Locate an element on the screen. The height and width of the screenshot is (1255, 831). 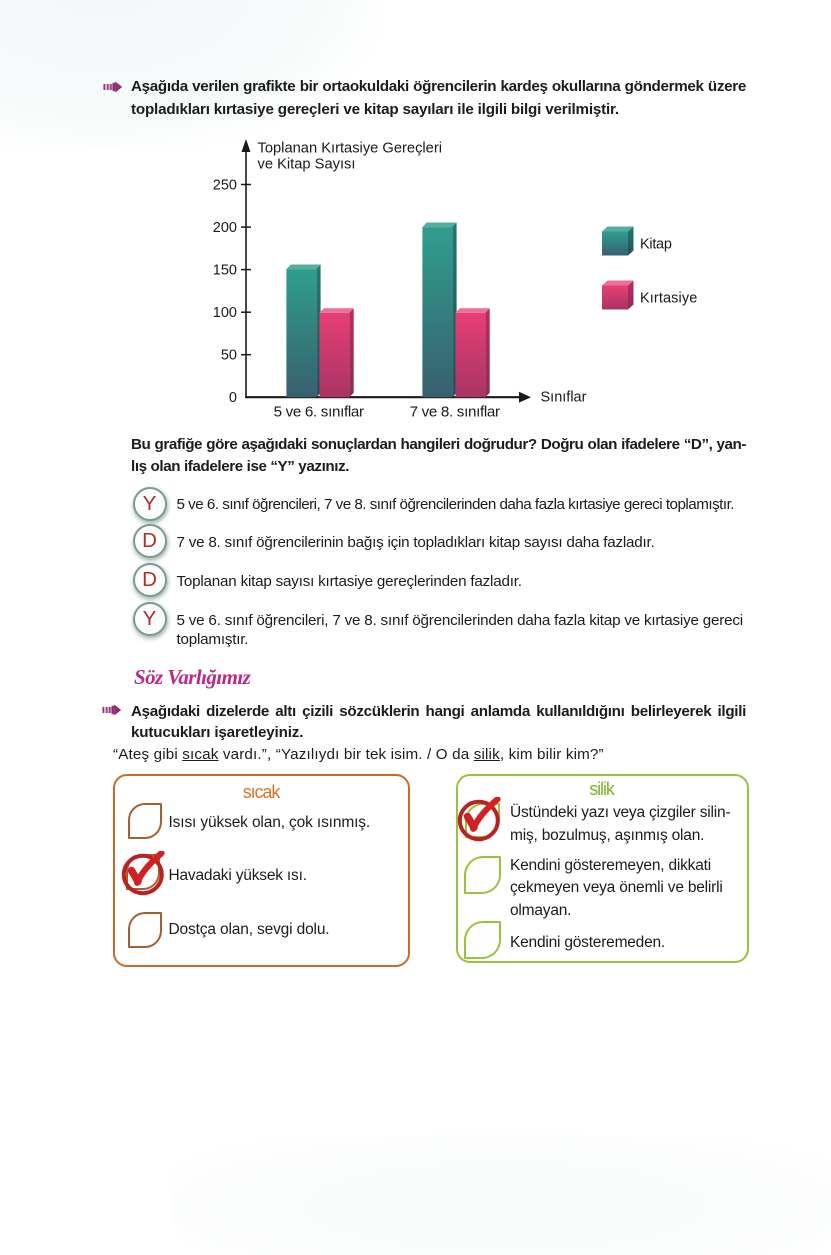
svg-text: 7 ve 8. sınıflar is located at coordinates (455, 412).